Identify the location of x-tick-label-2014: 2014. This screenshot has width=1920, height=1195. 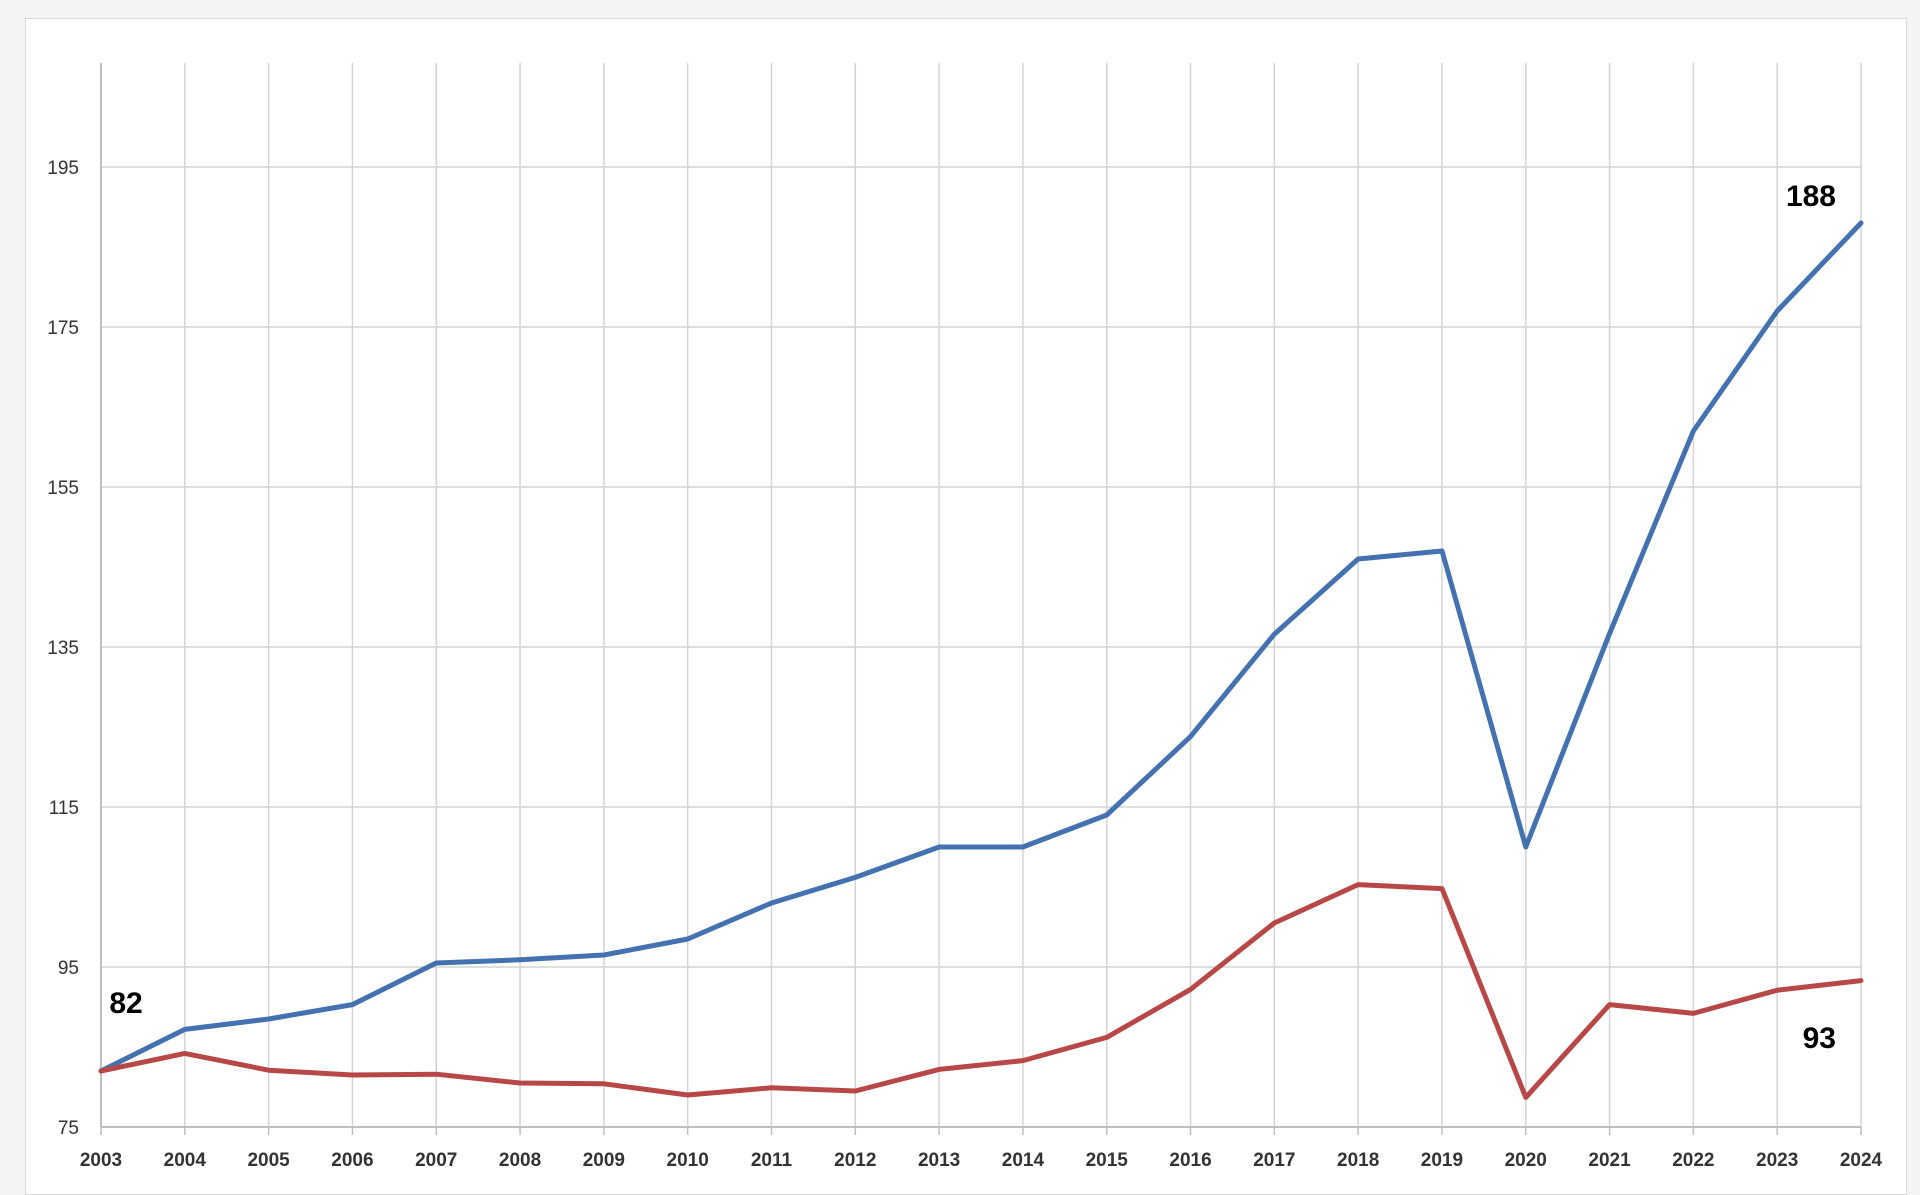
(1023, 1160).